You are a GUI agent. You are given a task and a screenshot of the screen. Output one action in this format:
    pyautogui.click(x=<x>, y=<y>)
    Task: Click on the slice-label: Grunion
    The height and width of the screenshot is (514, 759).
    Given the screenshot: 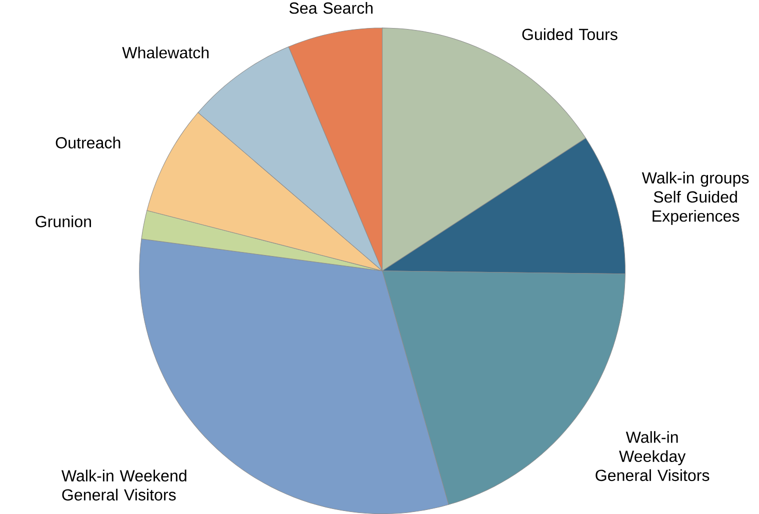 What is the action you would take?
    pyautogui.click(x=63, y=221)
    